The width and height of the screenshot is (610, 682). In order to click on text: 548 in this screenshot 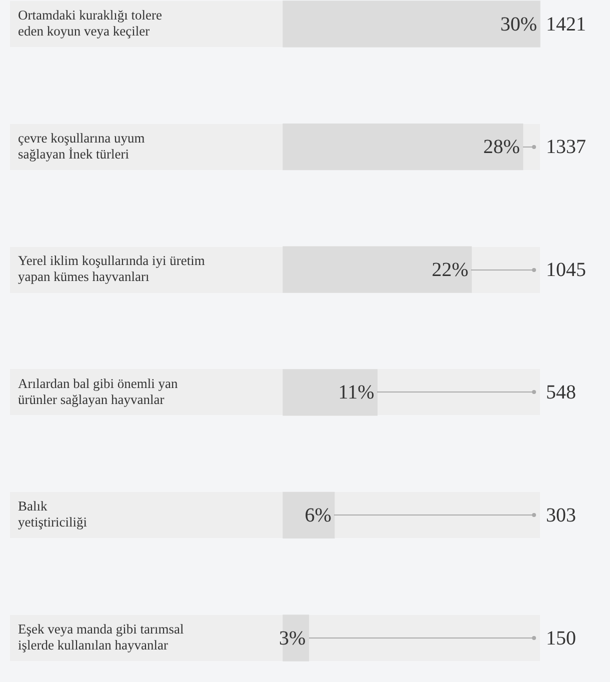, I will do `click(561, 393)`.